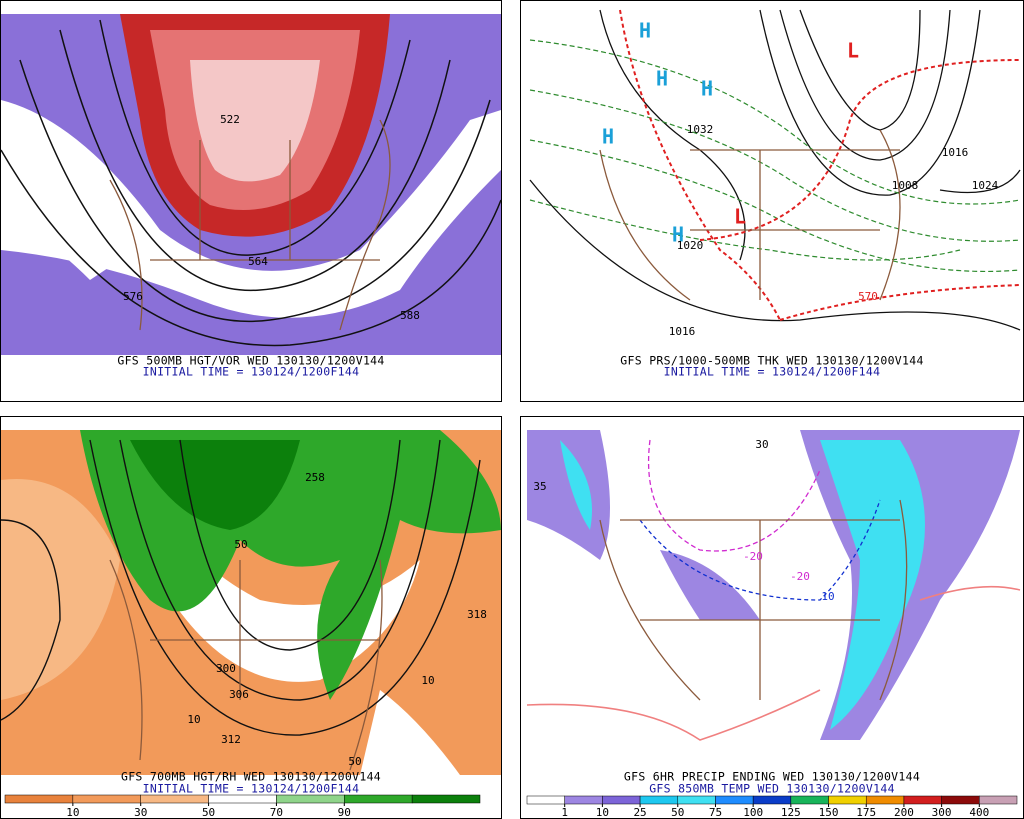 The width and height of the screenshot is (1024, 819). Describe the element at coordinates (905, 185) in the screenshot. I see `contour-label: 1008` at that location.